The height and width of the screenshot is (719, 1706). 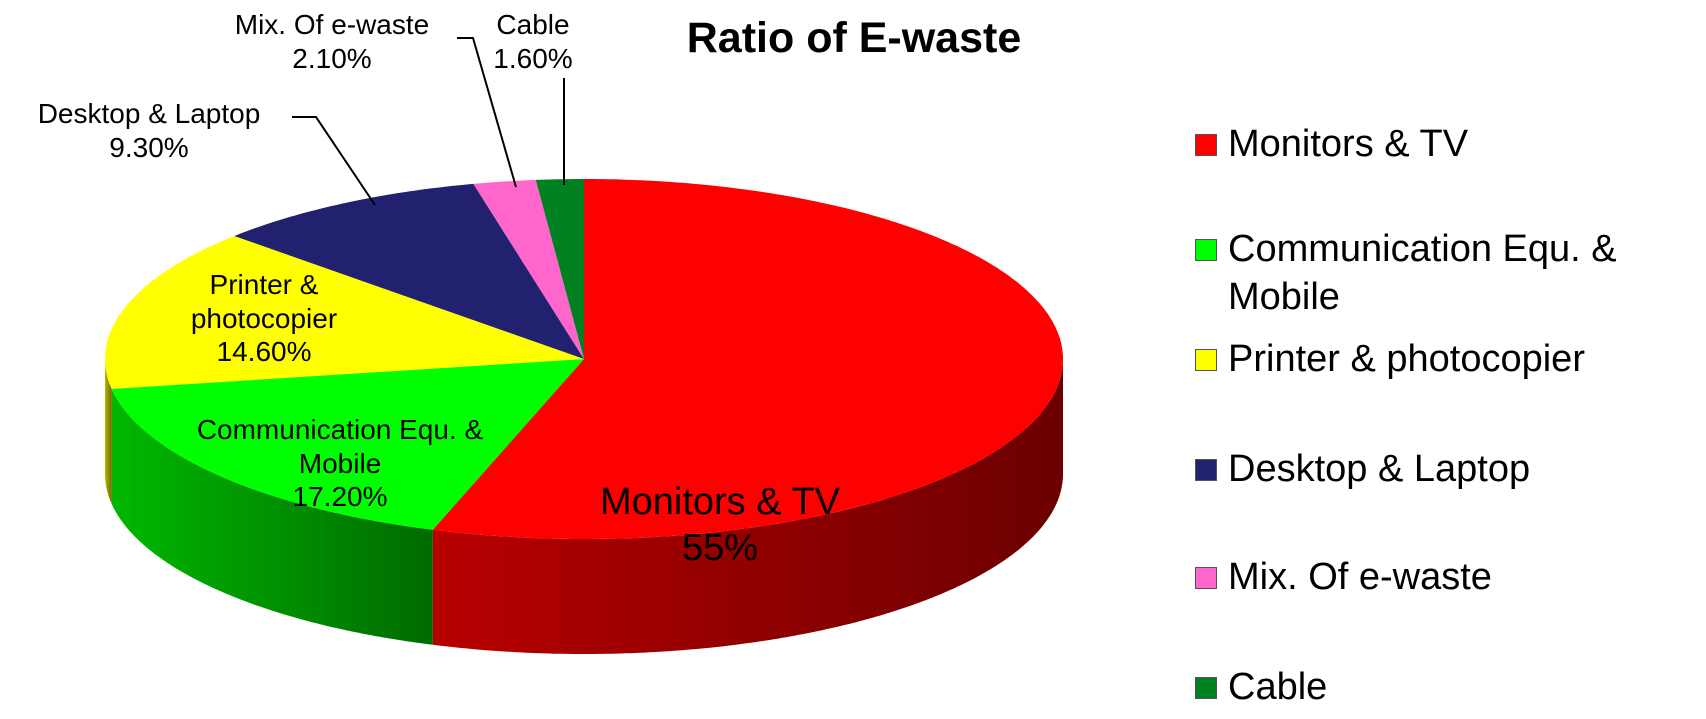 I want to click on legend-entry: Communication Equ. & Mobile, so click(x=1446, y=273).